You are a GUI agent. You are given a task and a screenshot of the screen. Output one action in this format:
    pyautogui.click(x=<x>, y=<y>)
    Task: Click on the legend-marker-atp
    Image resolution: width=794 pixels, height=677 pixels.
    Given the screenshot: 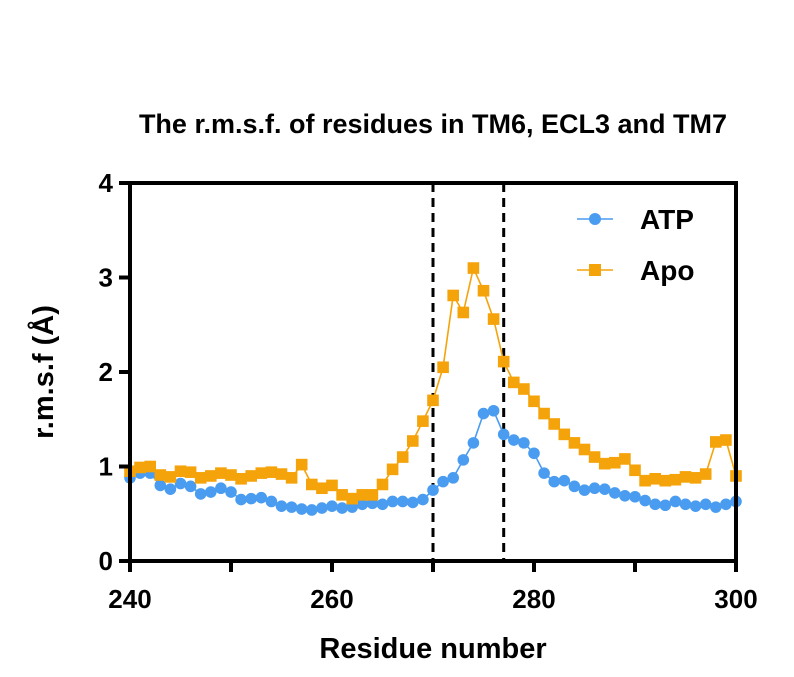 What is the action you would take?
    pyautogui.click(x=595, y=219)
    